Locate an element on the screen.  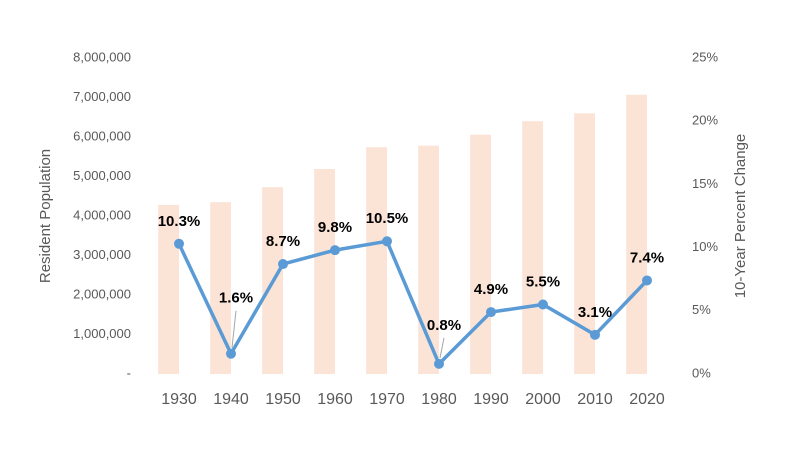
data-label: 10.3% is located at coordinates (179, 221).